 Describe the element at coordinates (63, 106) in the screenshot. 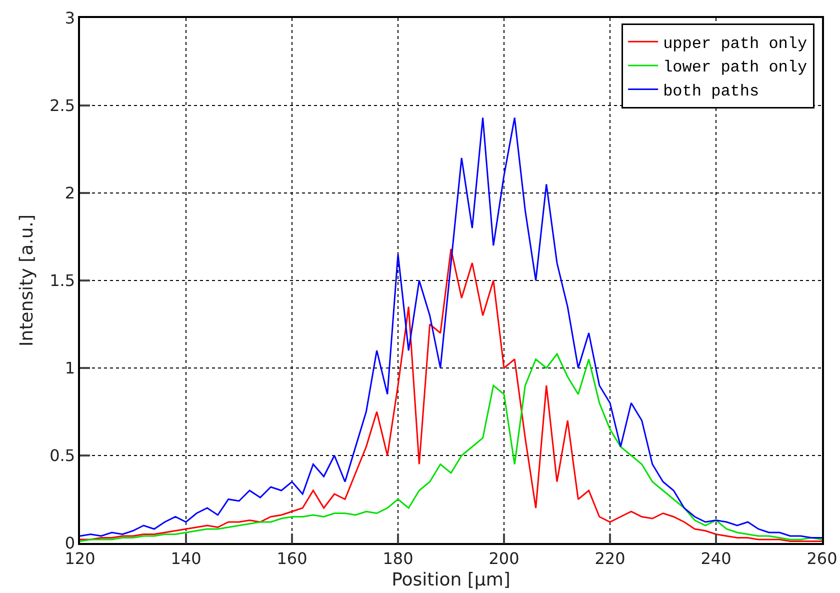

I see `y-tick-label: 2.5` at that location.